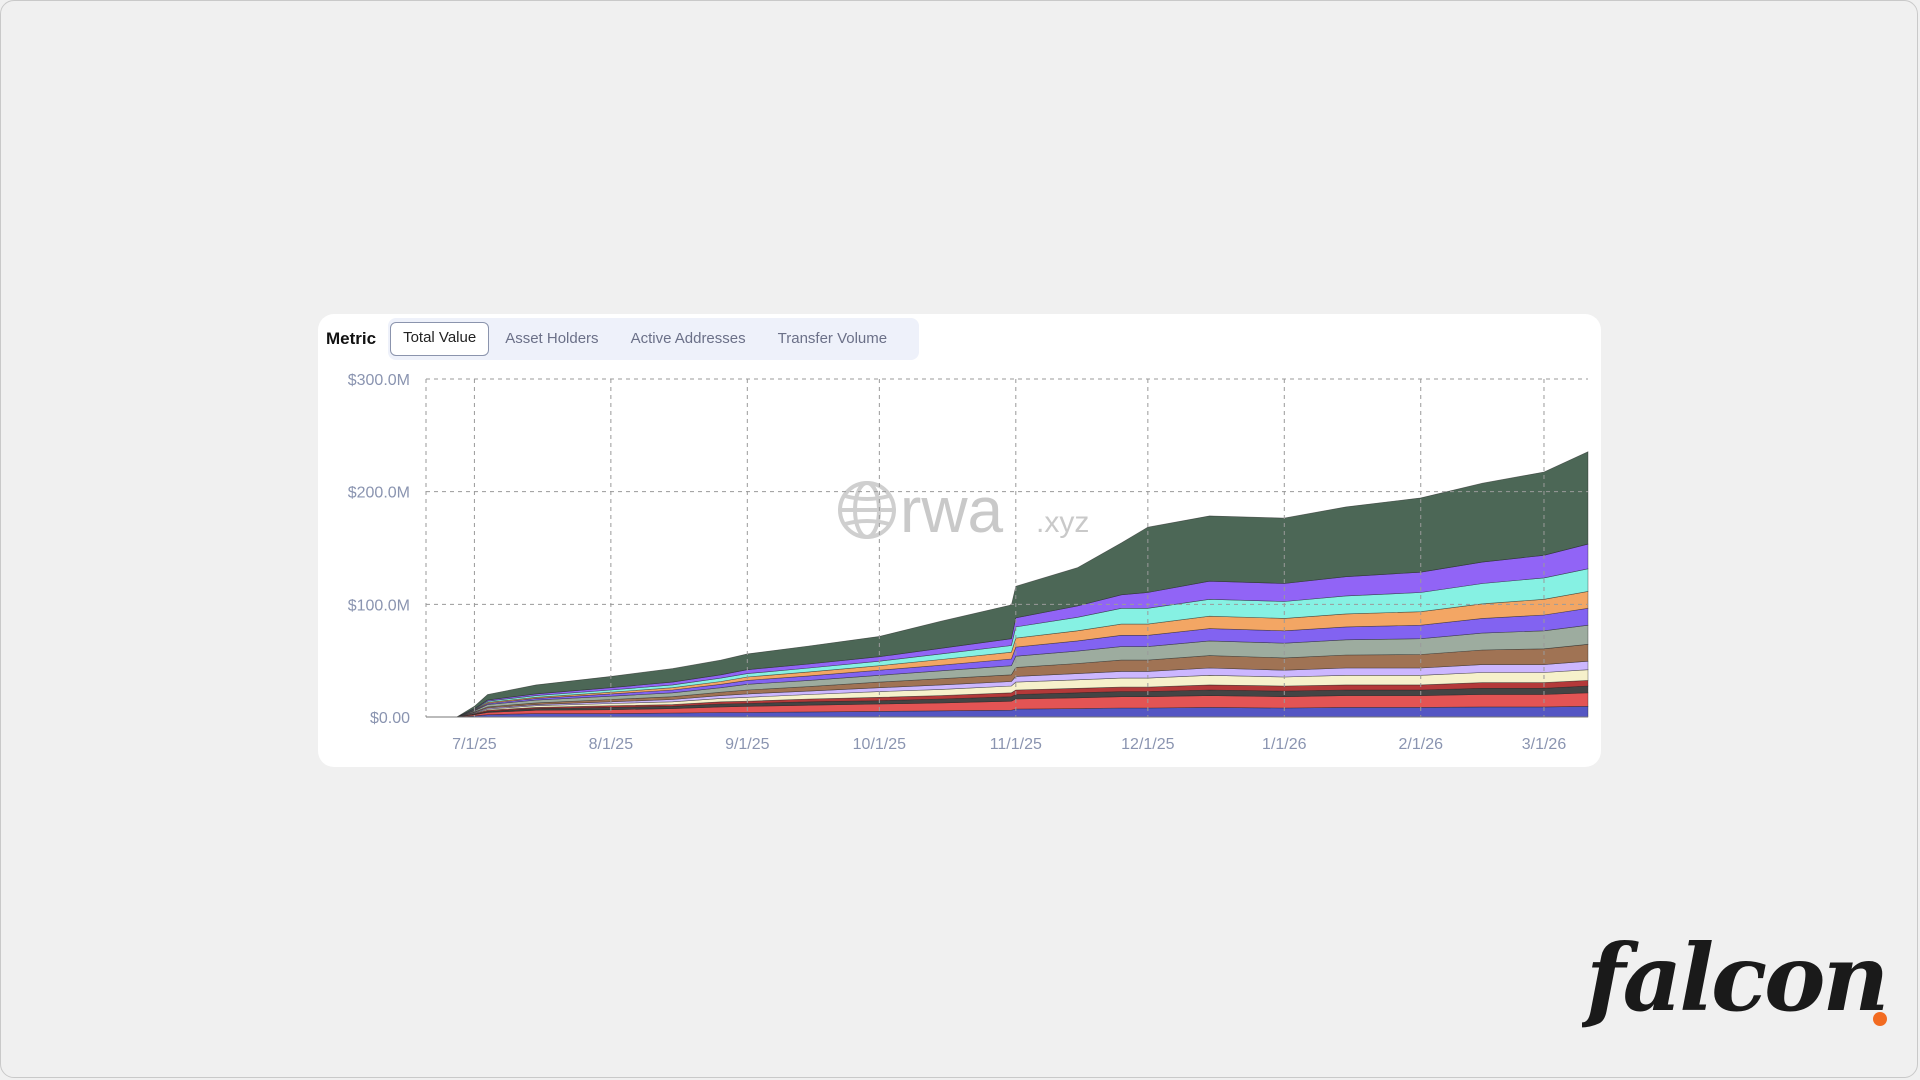 The image size is (1920, 1080). What do you see at coordinates (390, 718) in the screenshot?
I see `y-tick-label: $0.00` at bounding box center [390, 718].